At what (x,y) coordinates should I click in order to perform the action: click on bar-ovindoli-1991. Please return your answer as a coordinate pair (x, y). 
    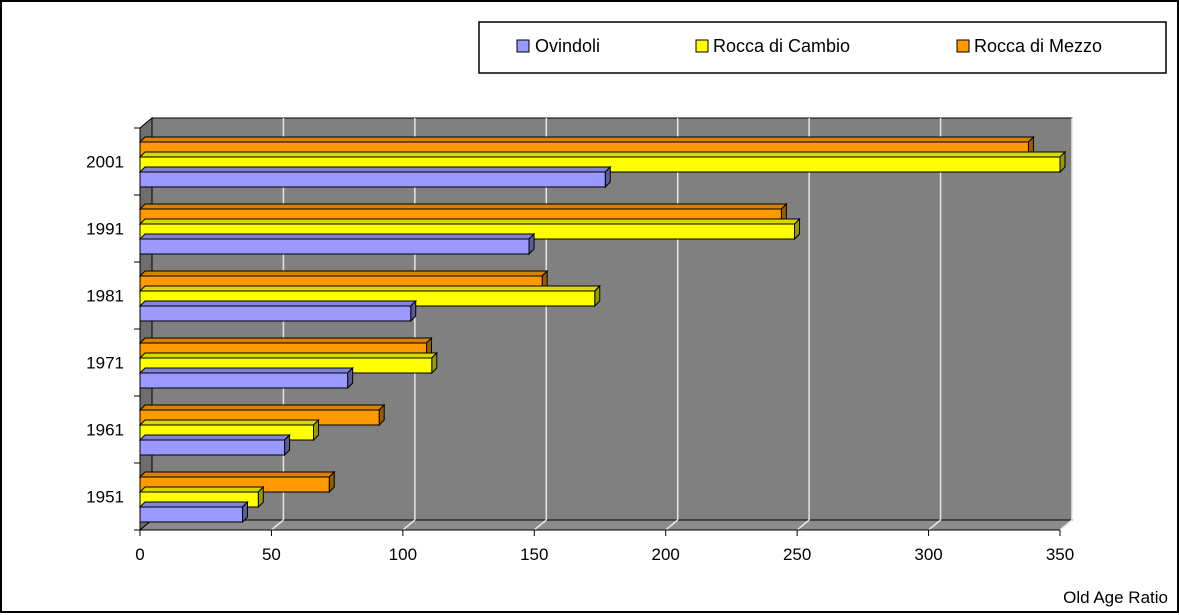
    Looking at the image, I should click on (337, 244).